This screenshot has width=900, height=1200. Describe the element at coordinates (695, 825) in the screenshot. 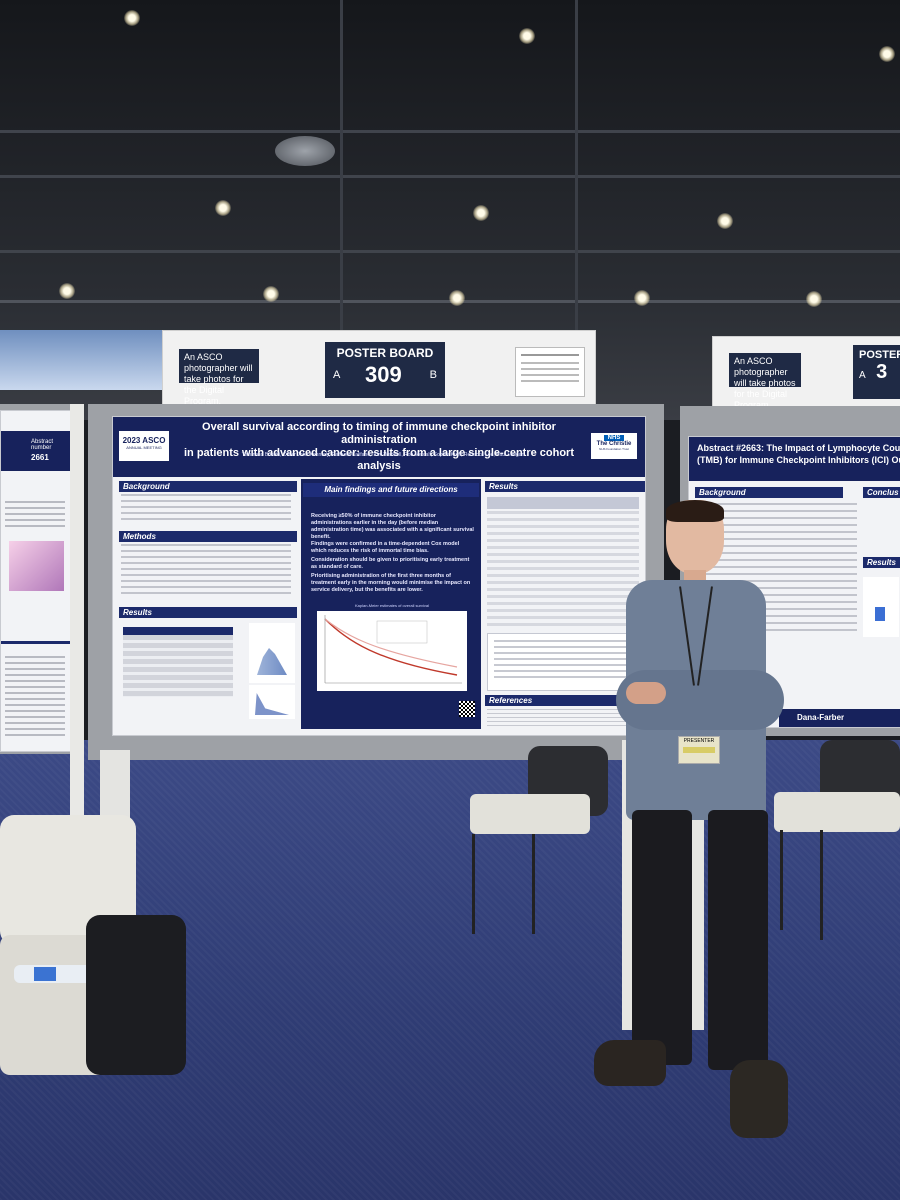

I see `presenter-person: PRESENTER` at that location.